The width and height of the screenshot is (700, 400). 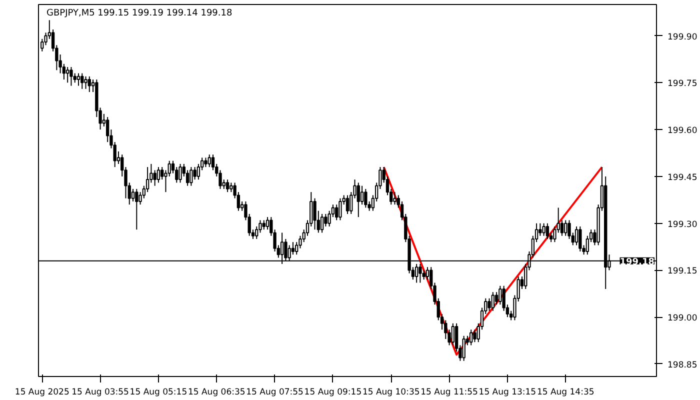 What do you see at coordinates (449, 393) in the screenshot?
I see `x-tick-label: 15 Aug 11:55` at bounding box center [449, 393].